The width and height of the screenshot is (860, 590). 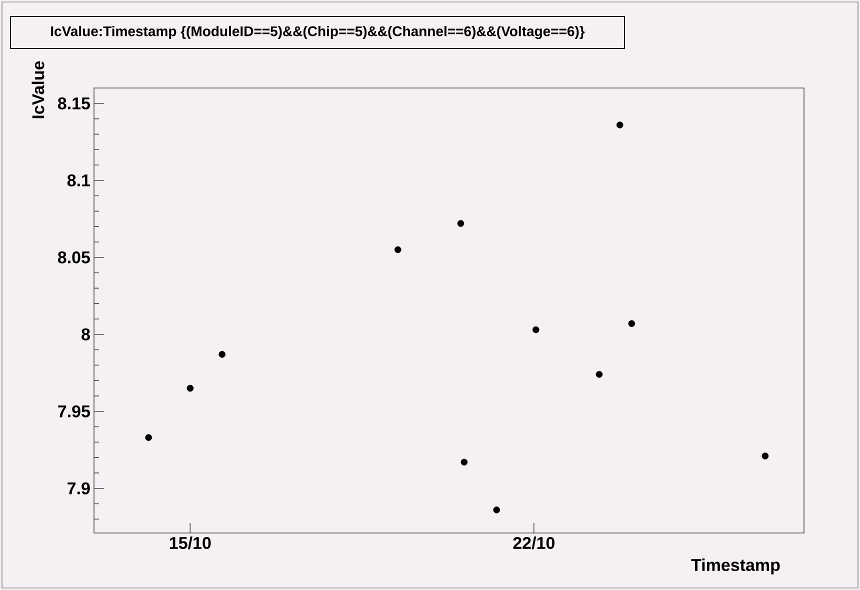 What do you see at coordinates (38, 89) in the screenshot?
I see `y-axis-title: IcValue` at bounding box center [38, 89].